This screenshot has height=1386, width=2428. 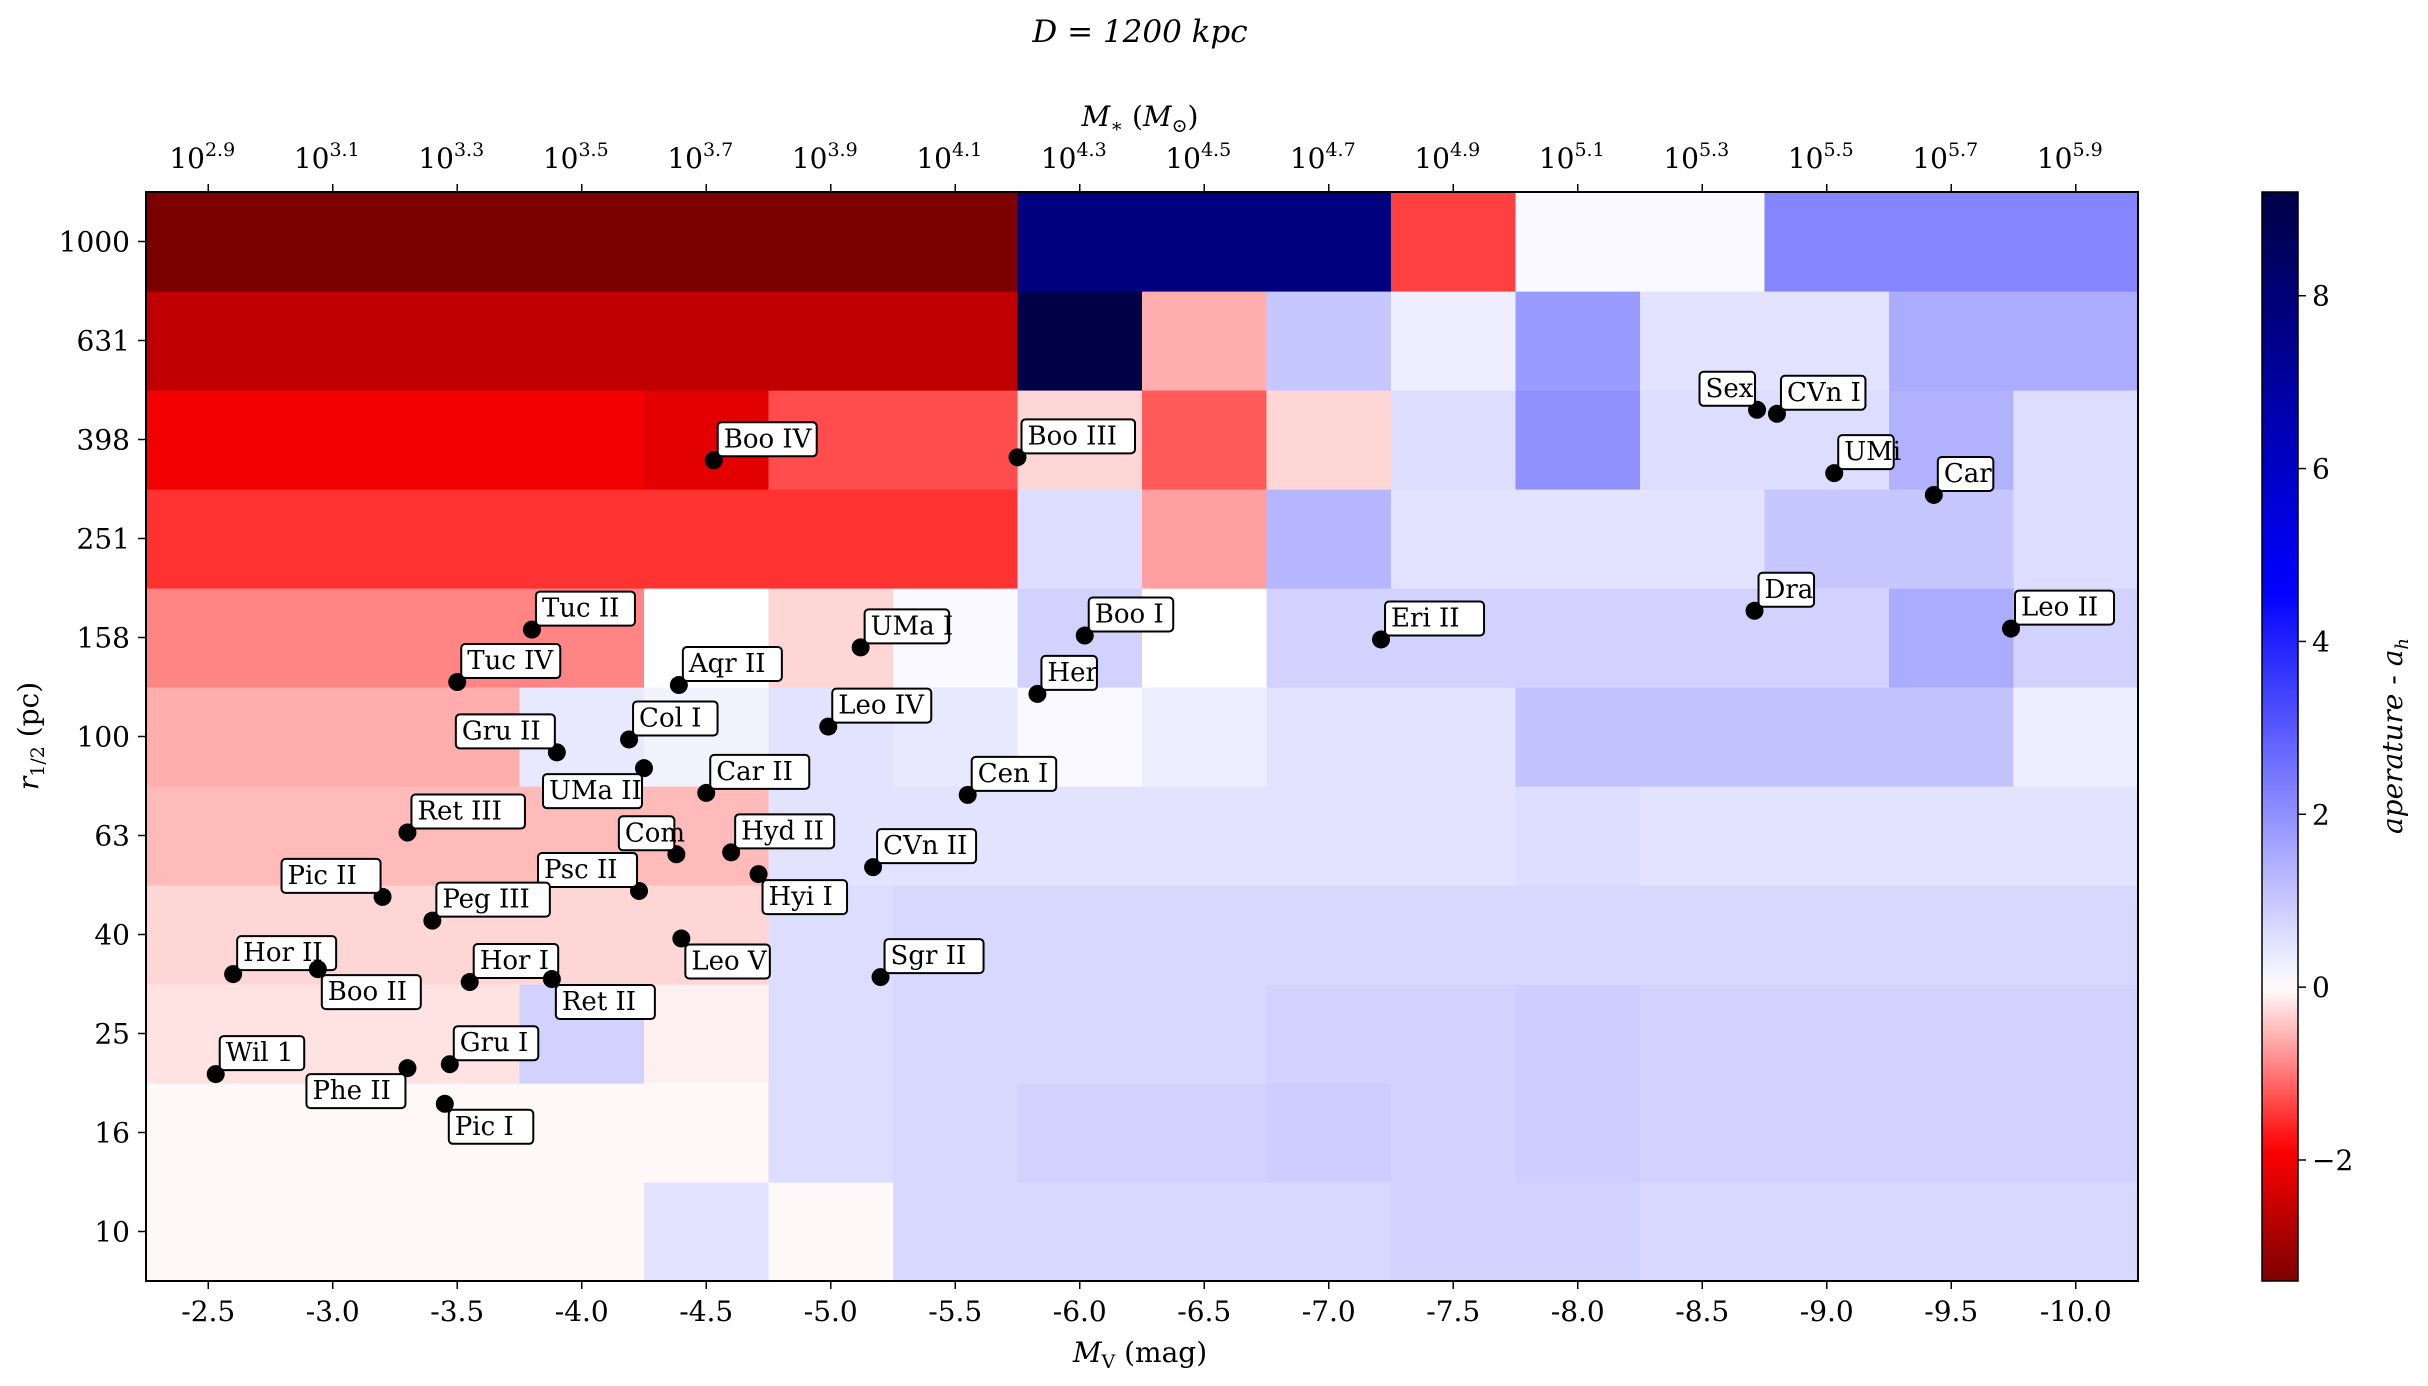 What do you see at coordinates (1951, 1311) in the screenshot?
I see `x-tick-label: -9.5` at bounding box center [1951, 1311].